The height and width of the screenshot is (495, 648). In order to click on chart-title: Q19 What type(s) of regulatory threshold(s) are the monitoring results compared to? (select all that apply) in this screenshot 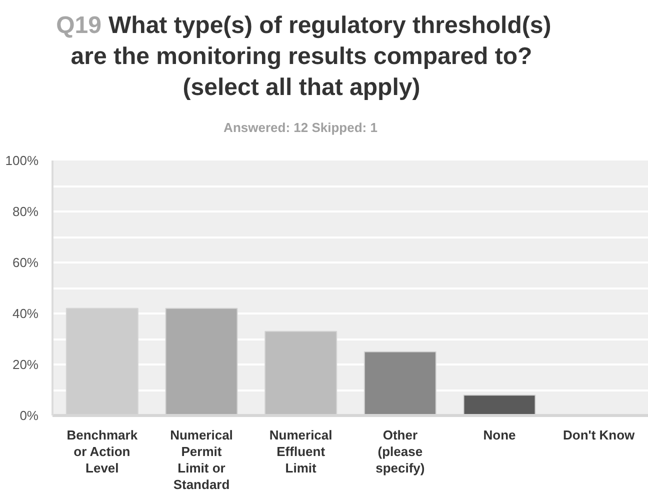, I will do `click(304, 56)`.